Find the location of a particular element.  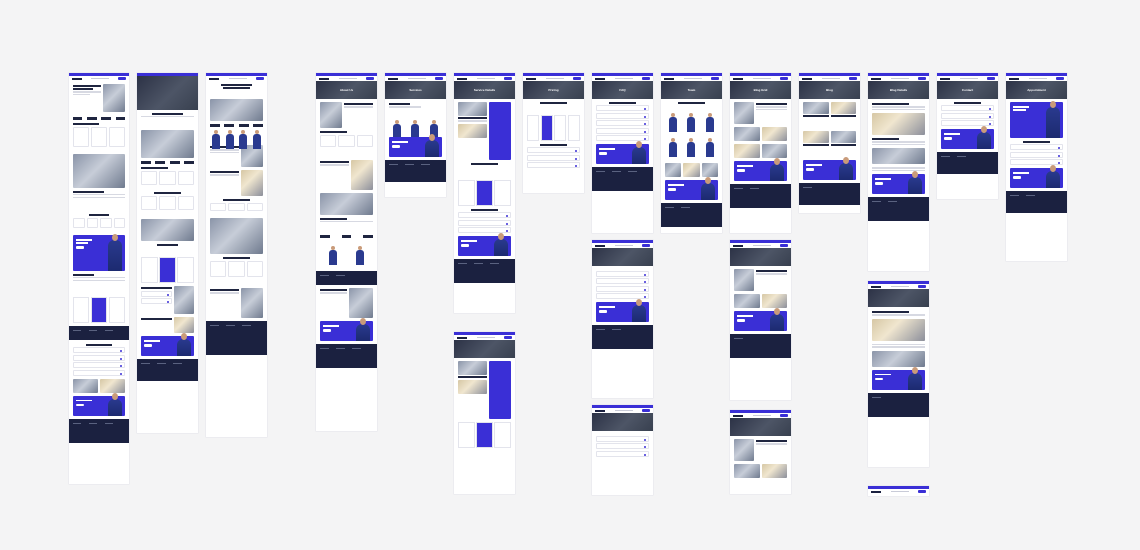

page-blog-grid: Blog Grid is located at coordinates (760, 153).